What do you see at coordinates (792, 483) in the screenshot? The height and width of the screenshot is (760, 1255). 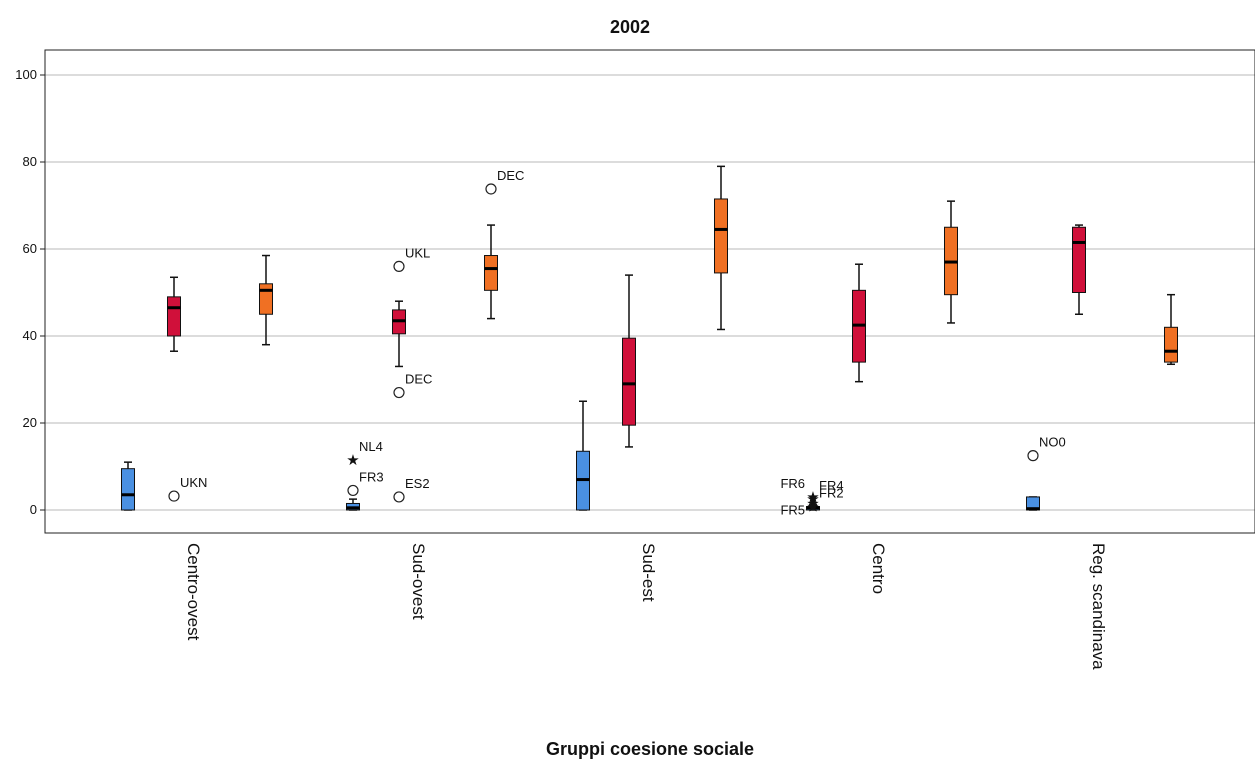 I see `outlier-label: FR6` at bounding box center [792, 483].